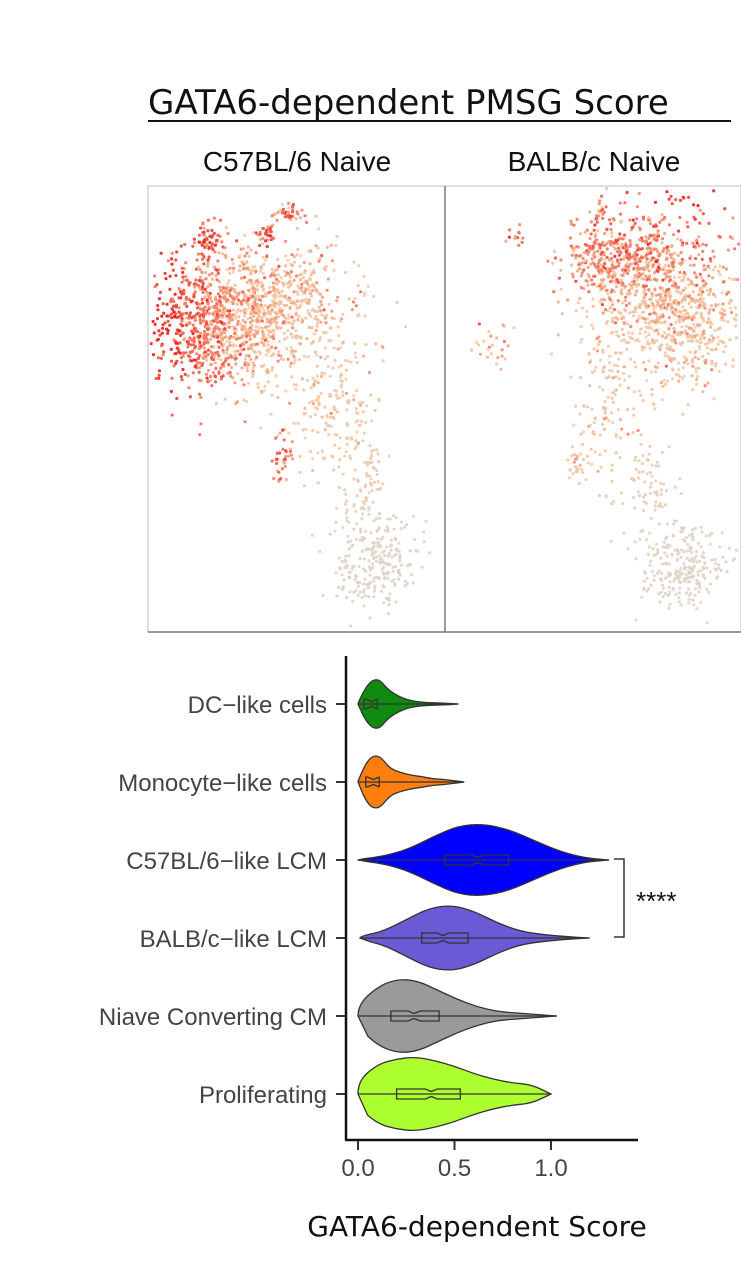 This screenshot has height=1280, width=741. I want to click on box-niave-converting-cm, so click(415, 1016).